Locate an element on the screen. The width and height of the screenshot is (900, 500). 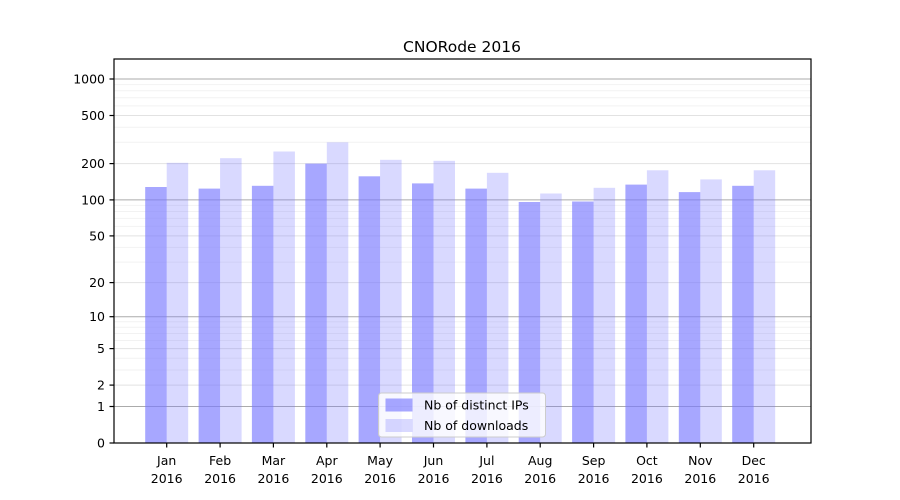
y-tick-label-20: 20 is located at coordinates (97, 282).